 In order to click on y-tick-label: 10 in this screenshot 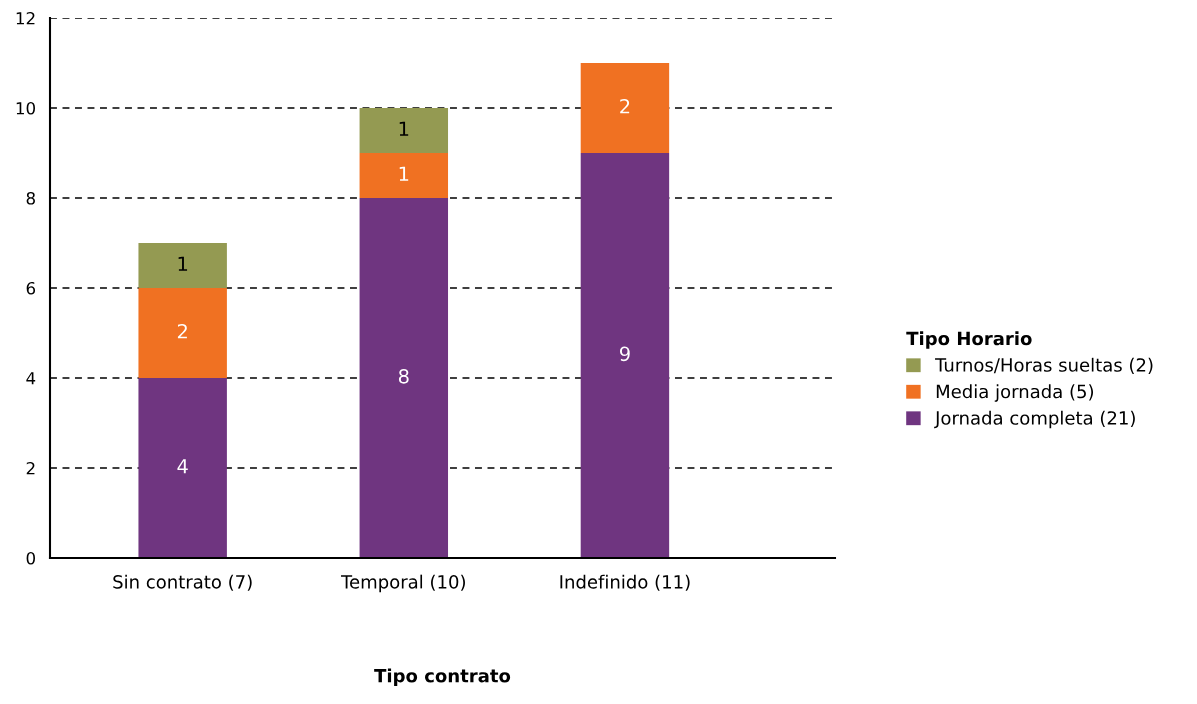, I will do `click(25, 108)`.